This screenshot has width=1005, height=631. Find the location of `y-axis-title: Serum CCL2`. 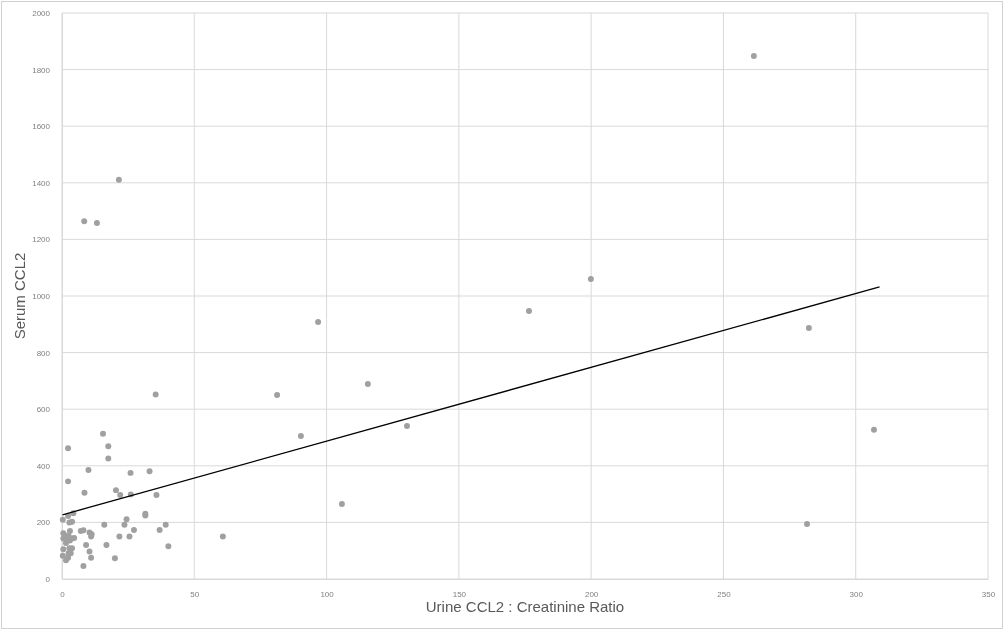

y-axis-title: Serum CCL2 is located at coordinates (19, 296).